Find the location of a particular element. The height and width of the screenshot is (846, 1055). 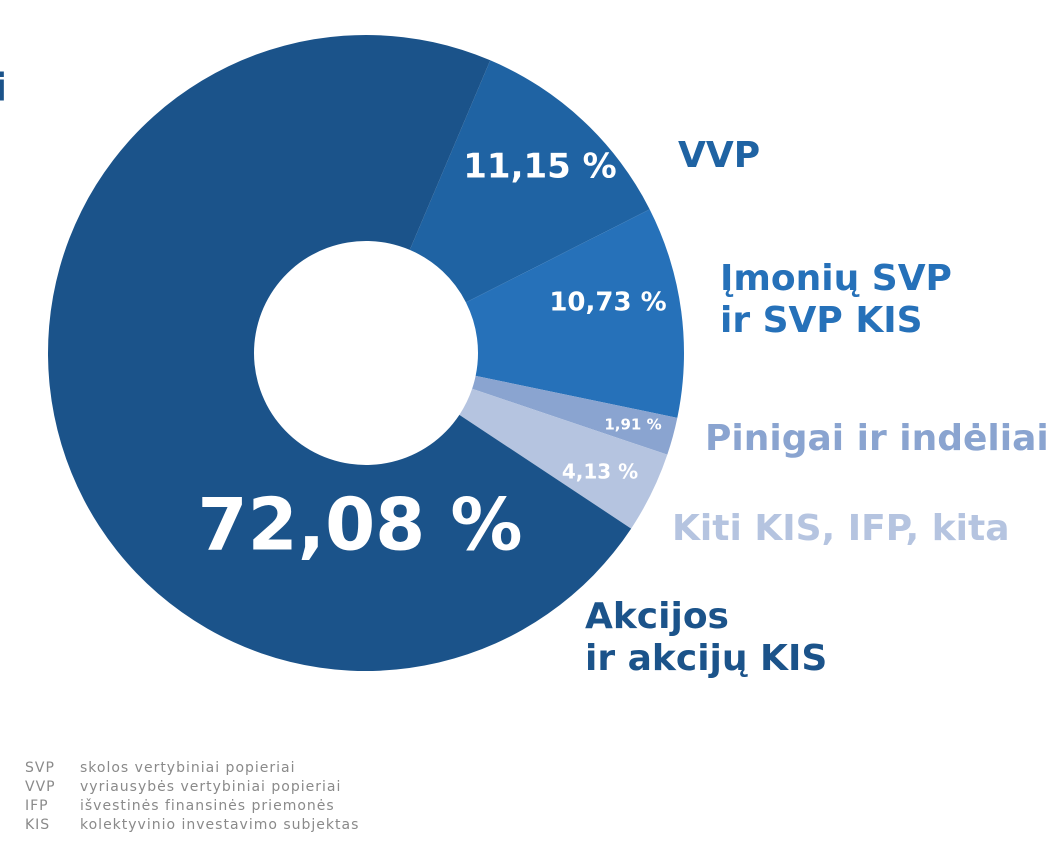

value-label: 11,15 % is located at coordinates (539, 167).